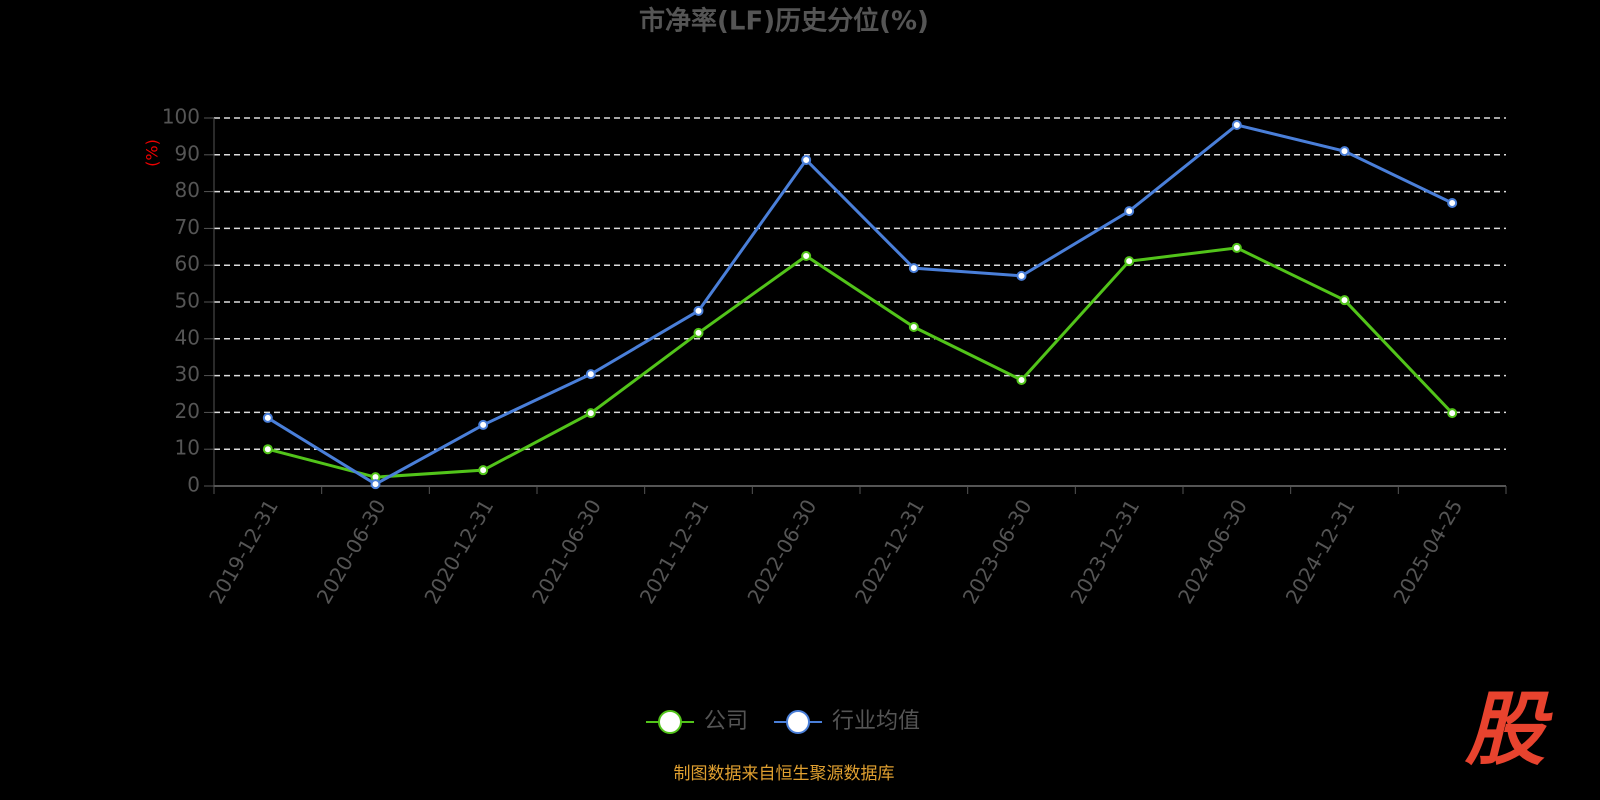  I want to click on y-tick-label: 40, so click(187, 337).